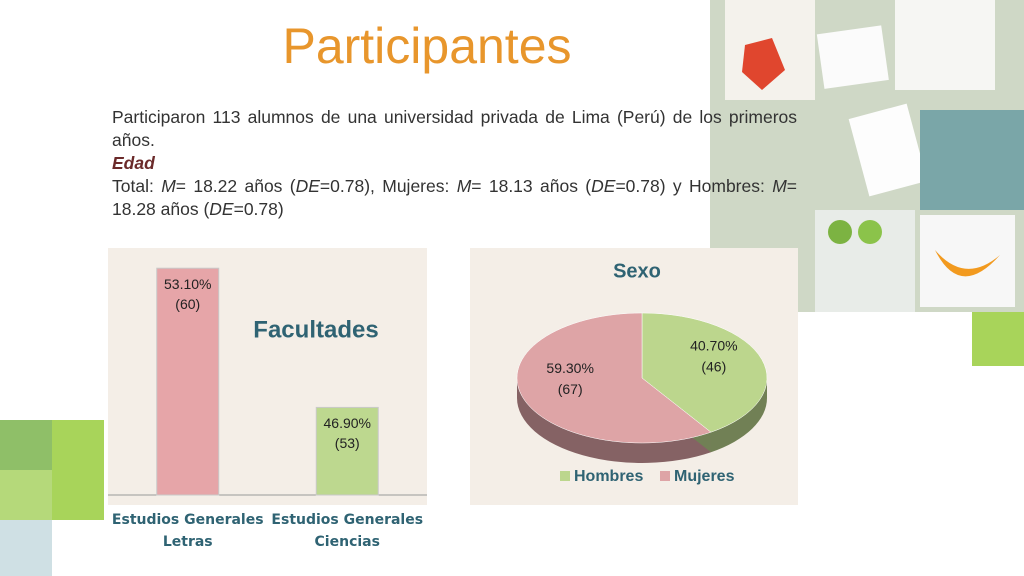 This screenshot has width=1024, height=576. What do you see at coordinates (713, 366) in the screenshot?
I see `count-label: (46)` at bounding box center [713, 366].